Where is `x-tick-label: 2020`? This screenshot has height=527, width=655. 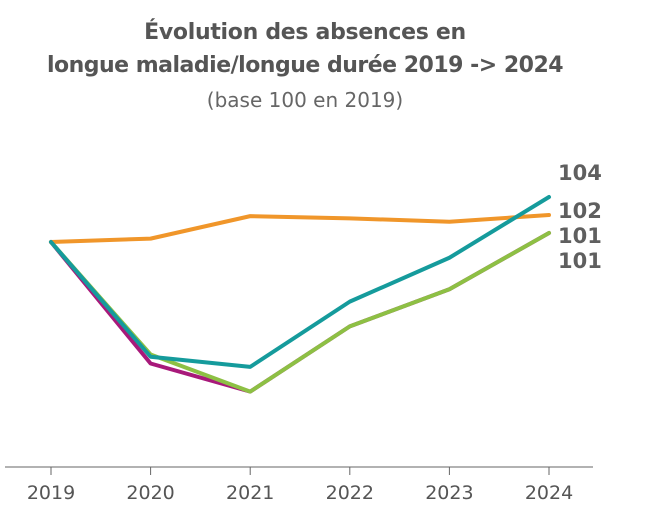 x-tick-label: 2020 is located at coordinates (150, 493).